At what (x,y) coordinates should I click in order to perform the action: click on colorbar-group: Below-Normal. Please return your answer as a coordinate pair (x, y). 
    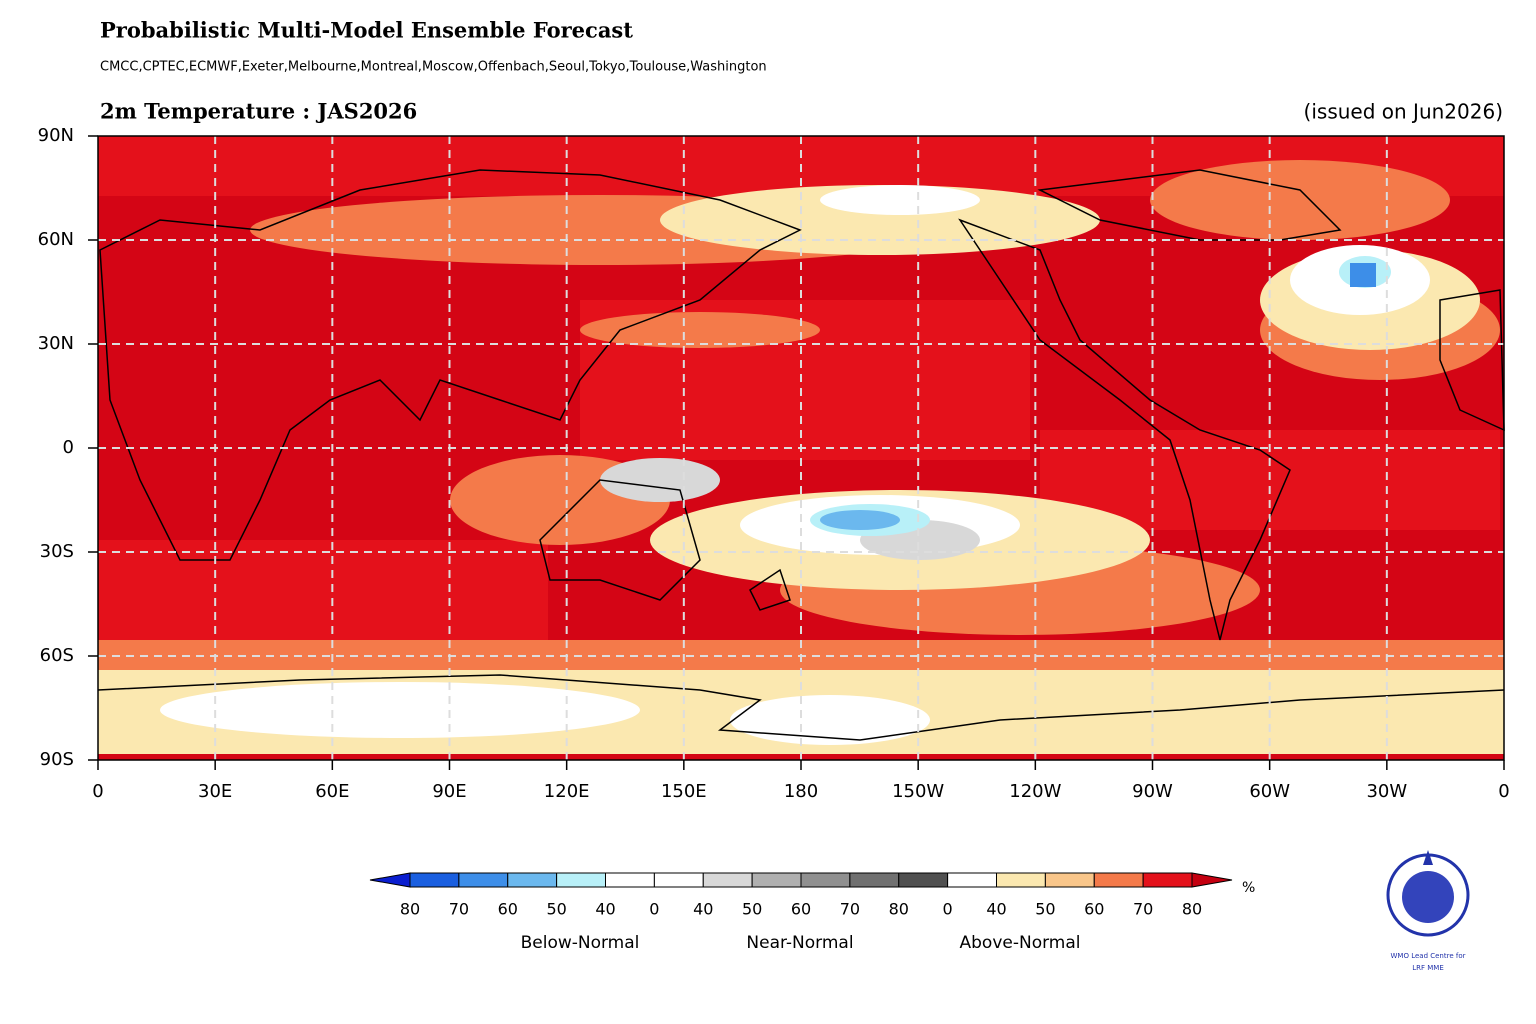
    Looking at the image, I should click on (580, 943).